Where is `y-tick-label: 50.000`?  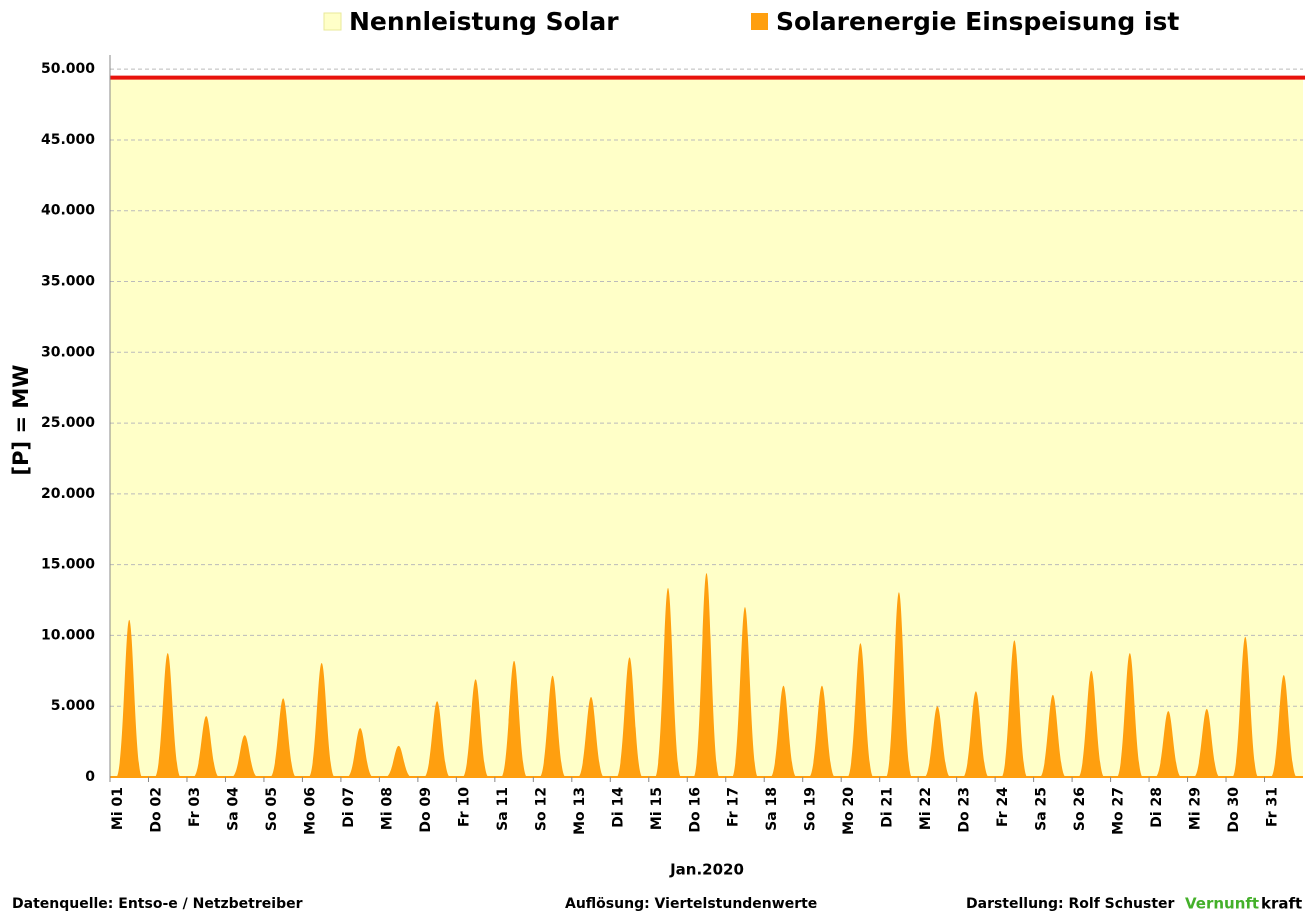
y-tick-label: 50.000 is located at coordinates (68, 69).